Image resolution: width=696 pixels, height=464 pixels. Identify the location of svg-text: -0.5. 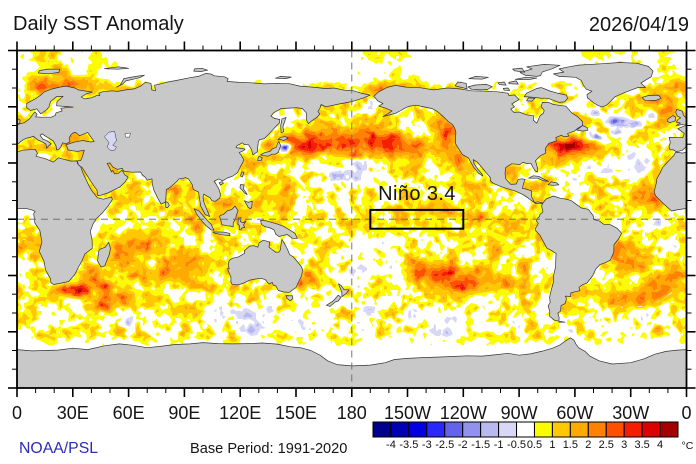
(516, 445).